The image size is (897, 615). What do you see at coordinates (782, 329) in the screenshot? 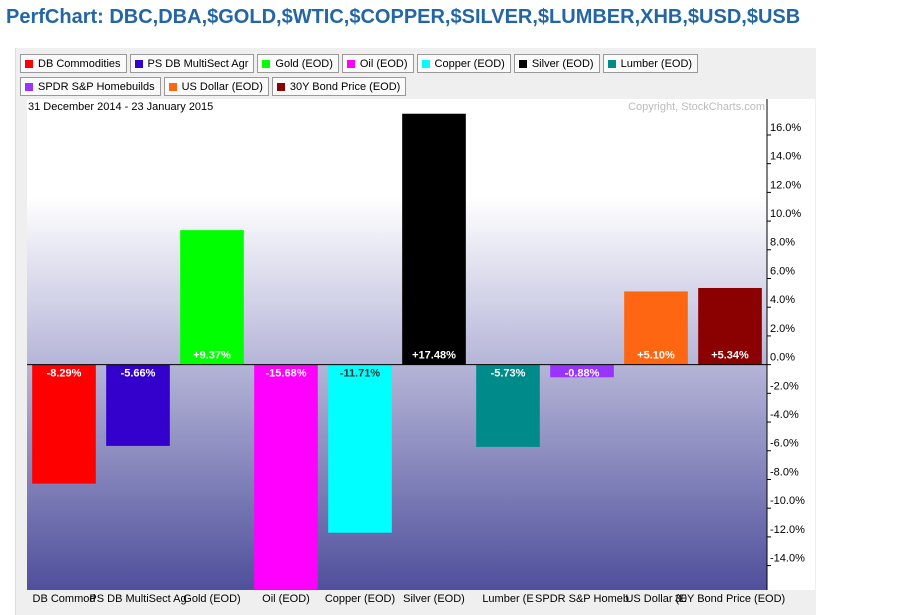
I see `y-tick-label: 2.0%` at bounding box center [782, 329].